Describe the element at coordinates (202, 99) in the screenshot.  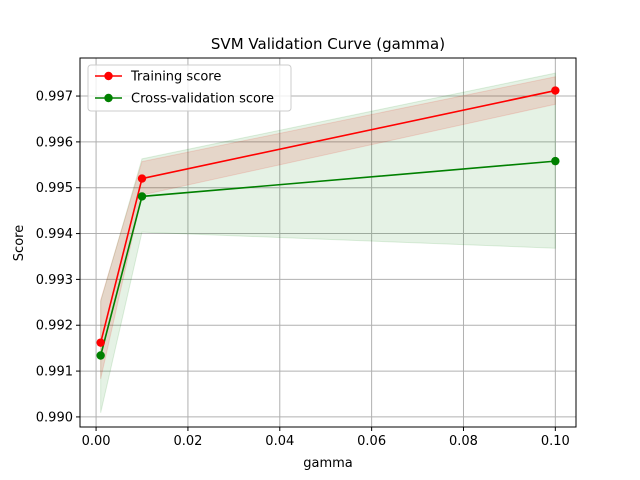
I see `legend-label-series-1: Cross-validation score` at that location.